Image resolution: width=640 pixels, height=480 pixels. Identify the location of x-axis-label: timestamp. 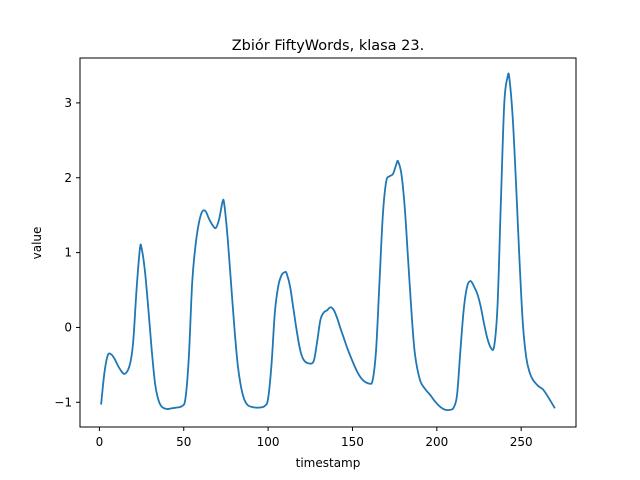
(328, 463).